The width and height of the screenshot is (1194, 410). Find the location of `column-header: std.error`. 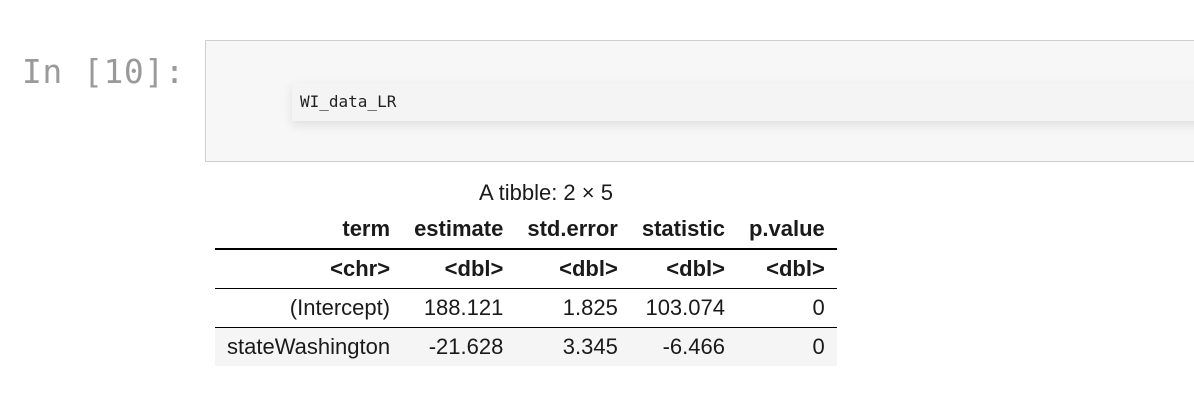

column-header: std.error is located at coordinates (572, 230).